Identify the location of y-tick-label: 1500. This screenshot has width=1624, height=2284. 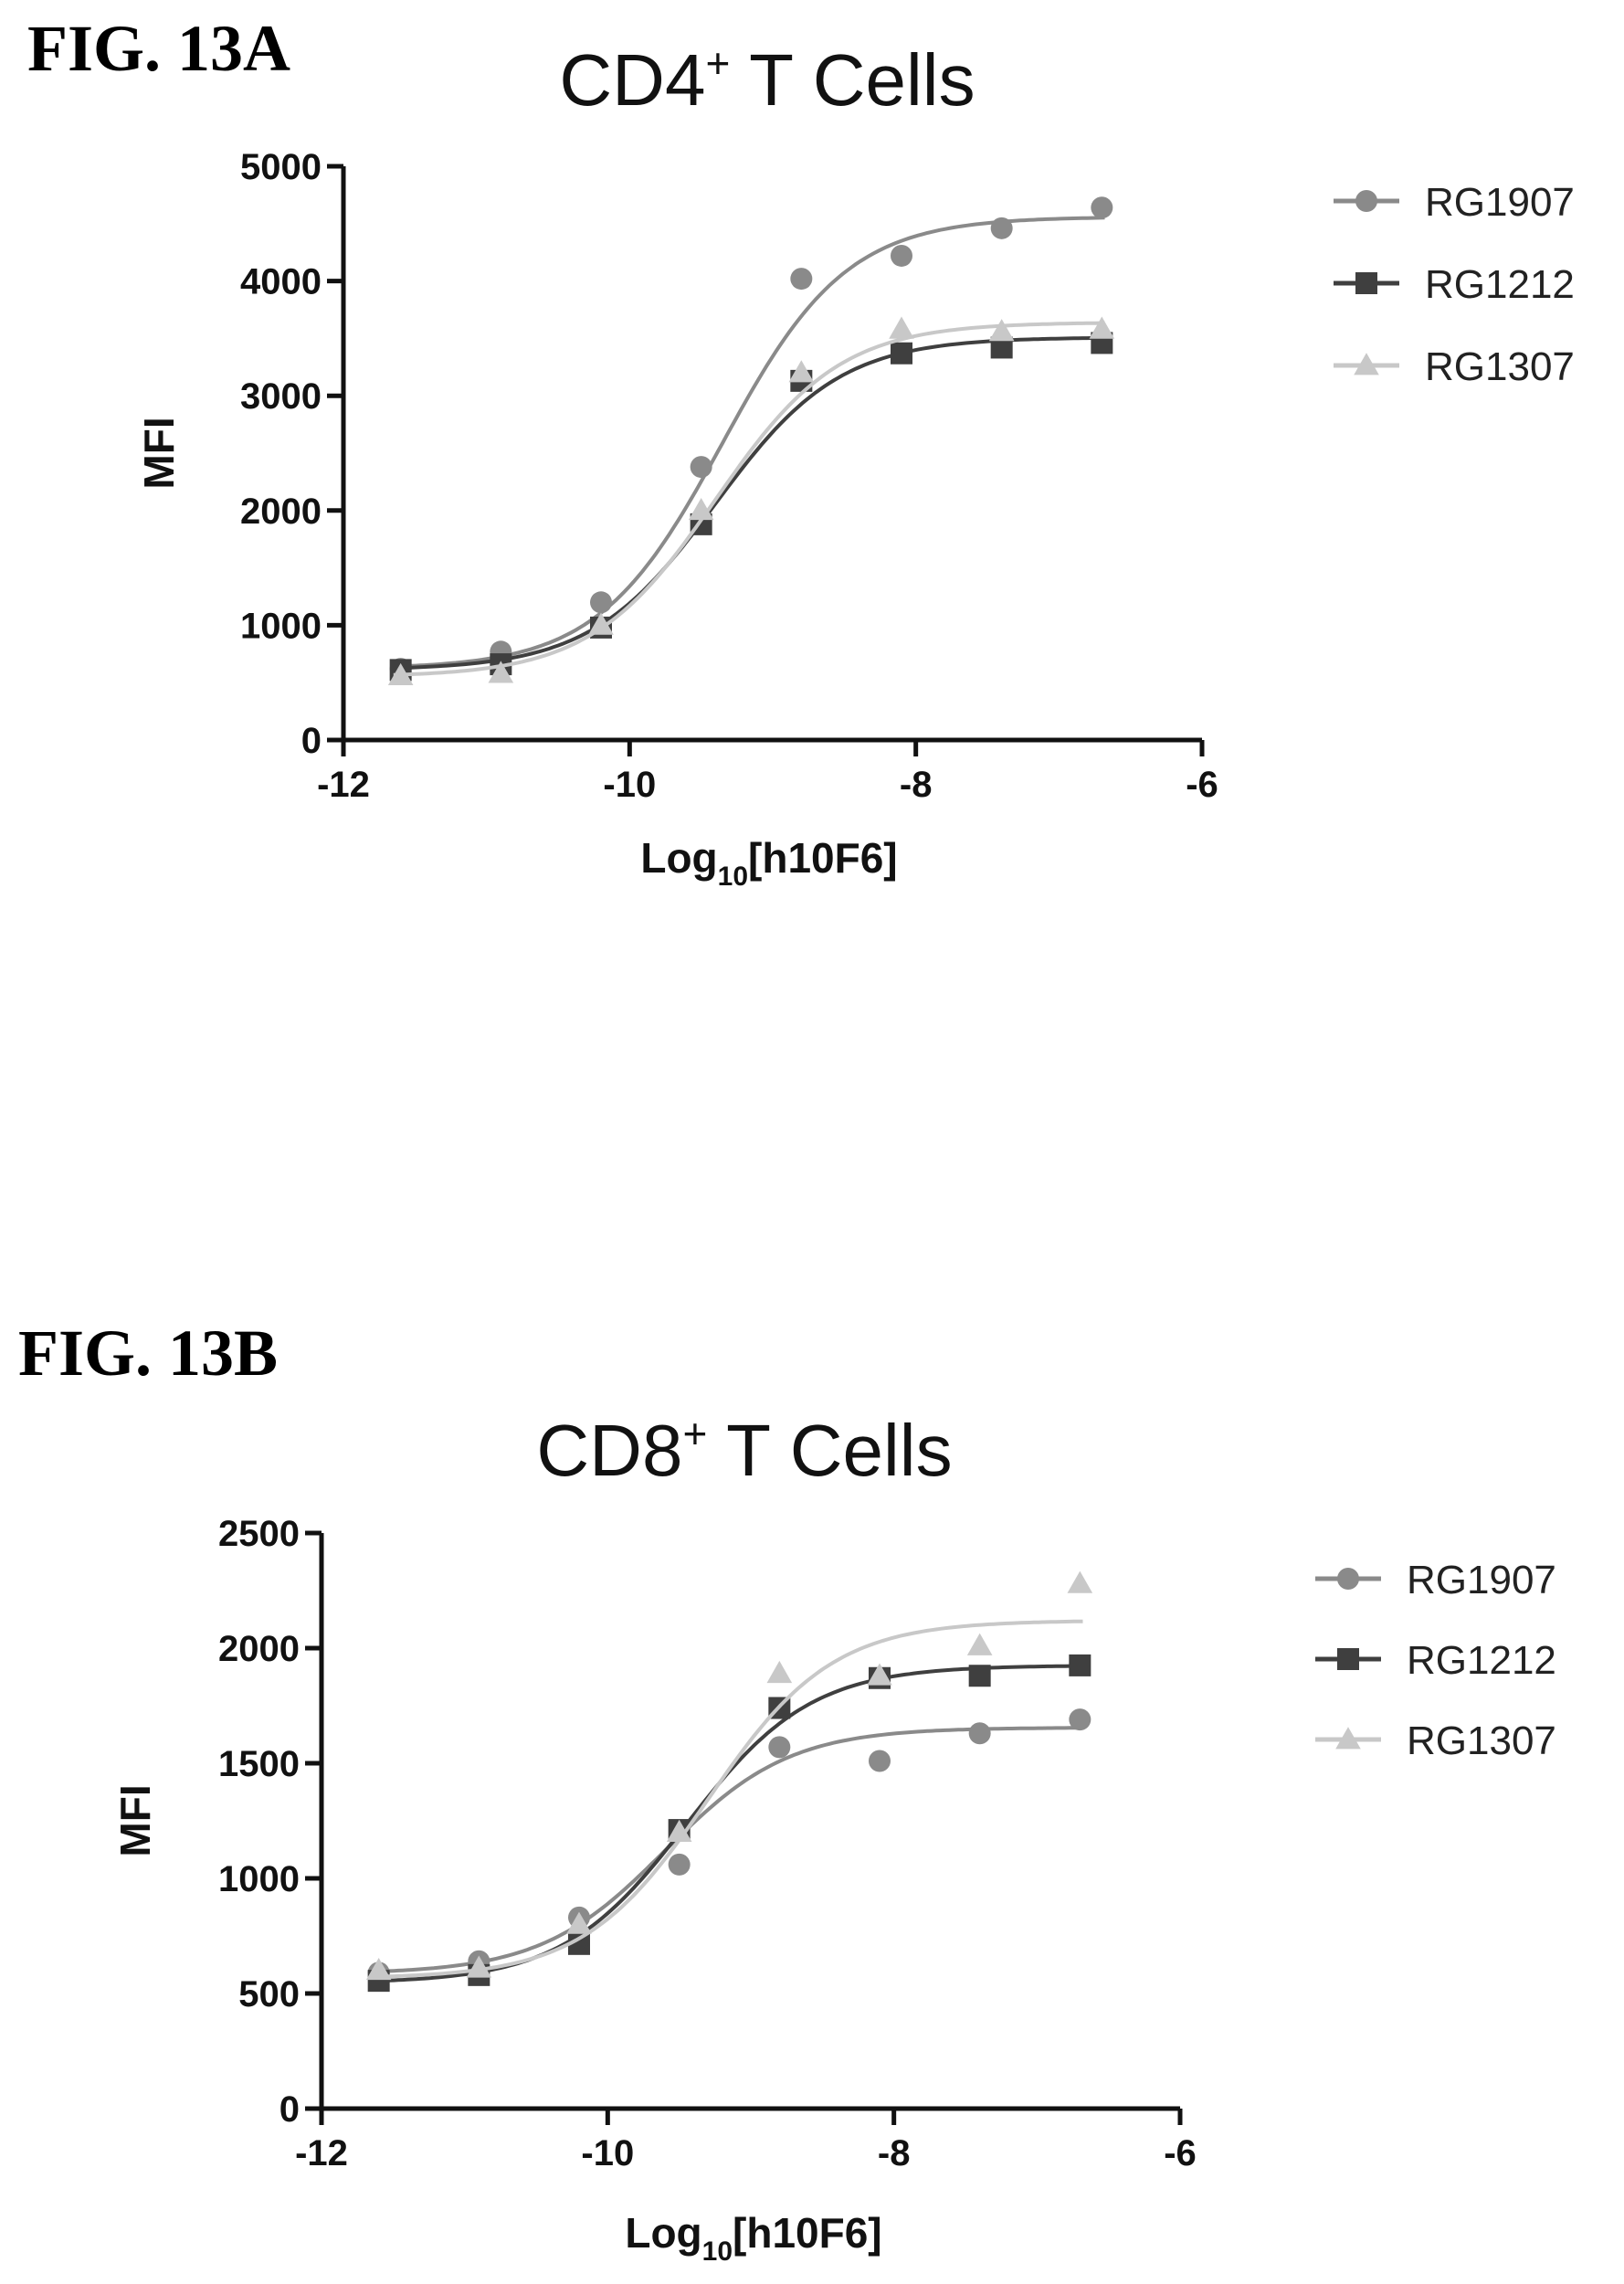
(259, 1764).